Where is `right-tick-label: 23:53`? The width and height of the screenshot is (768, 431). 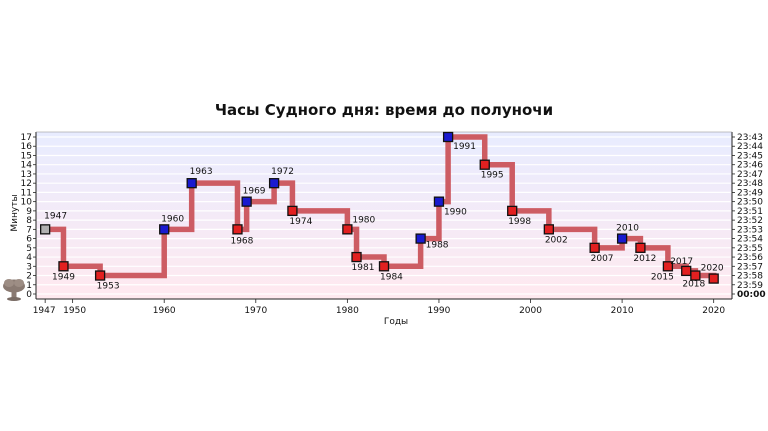 right-tick-label: 23:53 is located at coordinates (750, 230).